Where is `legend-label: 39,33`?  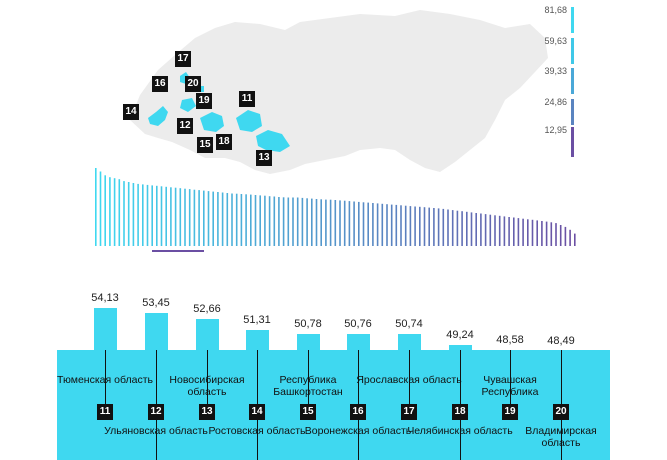 legend-label: 39,33 is located at coordinates (555, 71).